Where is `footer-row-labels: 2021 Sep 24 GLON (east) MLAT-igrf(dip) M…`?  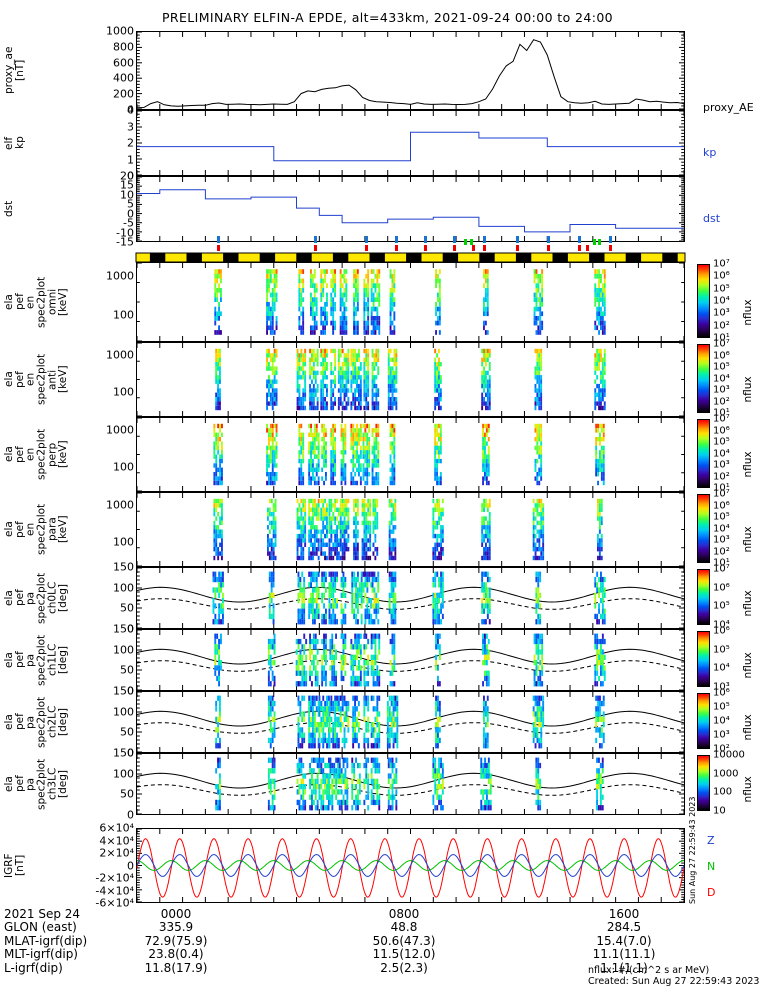
footer-row-labels: 2021 Sep 24 GLON (east) MLAT-igrf(dip) M… is located at coordinates (46, 941).